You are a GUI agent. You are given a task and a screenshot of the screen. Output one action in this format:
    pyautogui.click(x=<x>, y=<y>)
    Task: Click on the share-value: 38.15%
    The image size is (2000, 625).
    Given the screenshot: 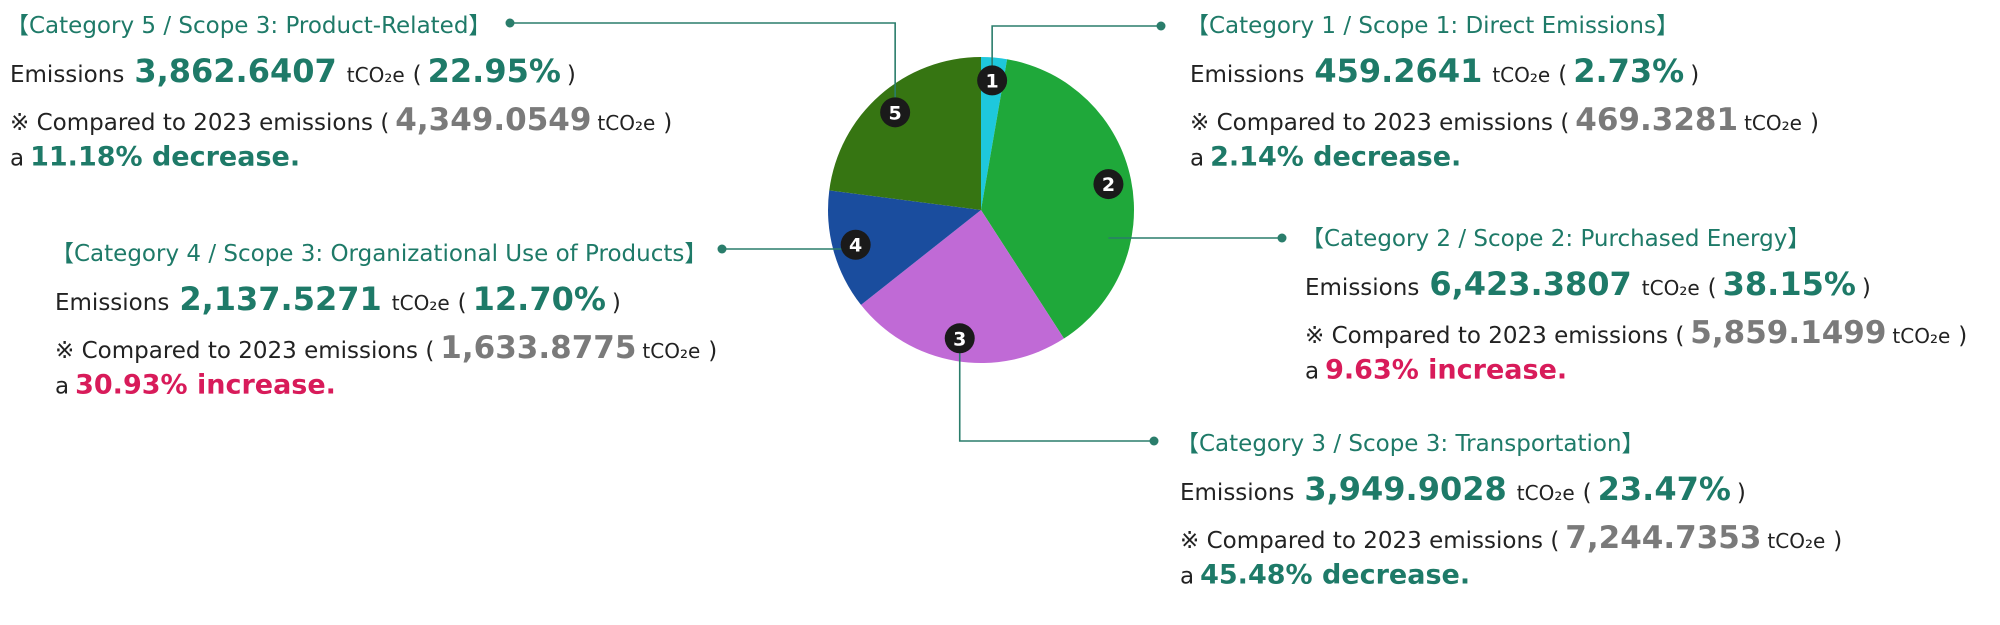 What is the action you would take?
    pyautogui.click(x=1789, y=284)
    